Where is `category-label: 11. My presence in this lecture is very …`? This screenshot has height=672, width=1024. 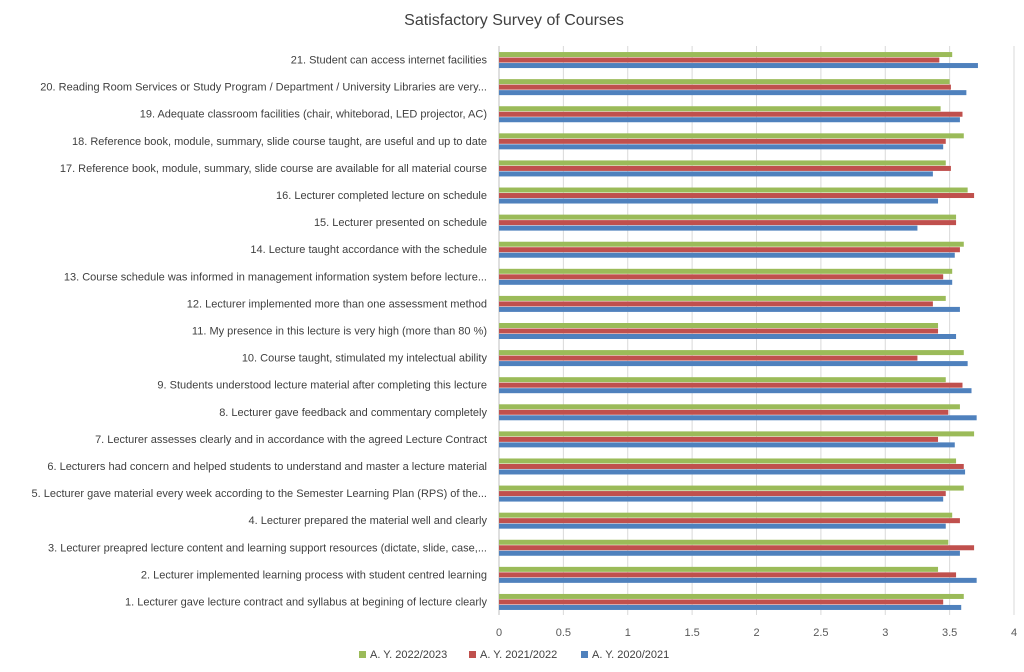 category-label: 11. My presence in this lecture is very … is located at coordinates (339, 332).